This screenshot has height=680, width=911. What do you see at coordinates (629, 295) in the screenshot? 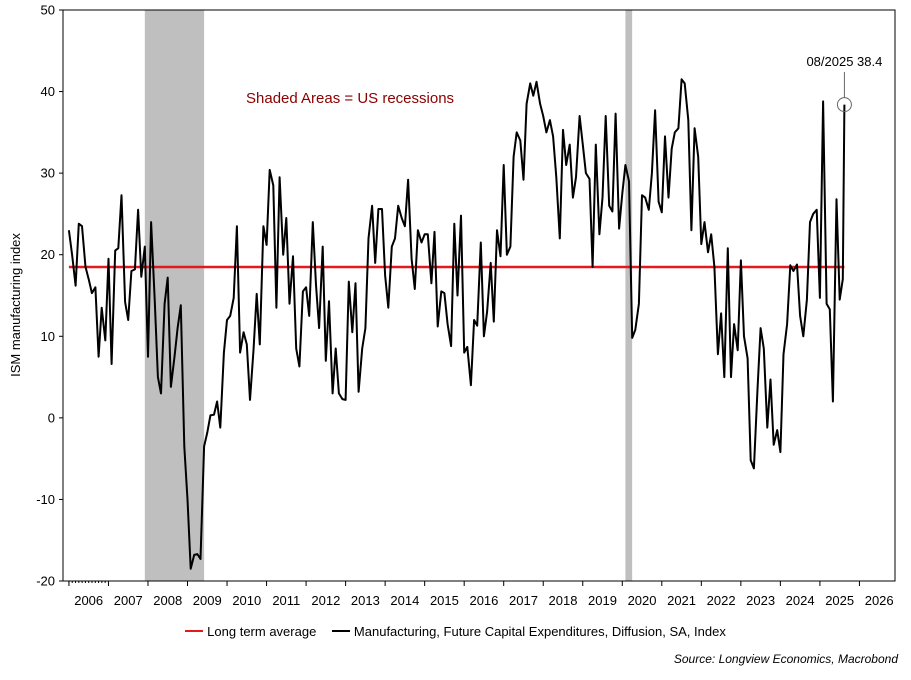
I see `recession-band` at bounding box center [629, 295].